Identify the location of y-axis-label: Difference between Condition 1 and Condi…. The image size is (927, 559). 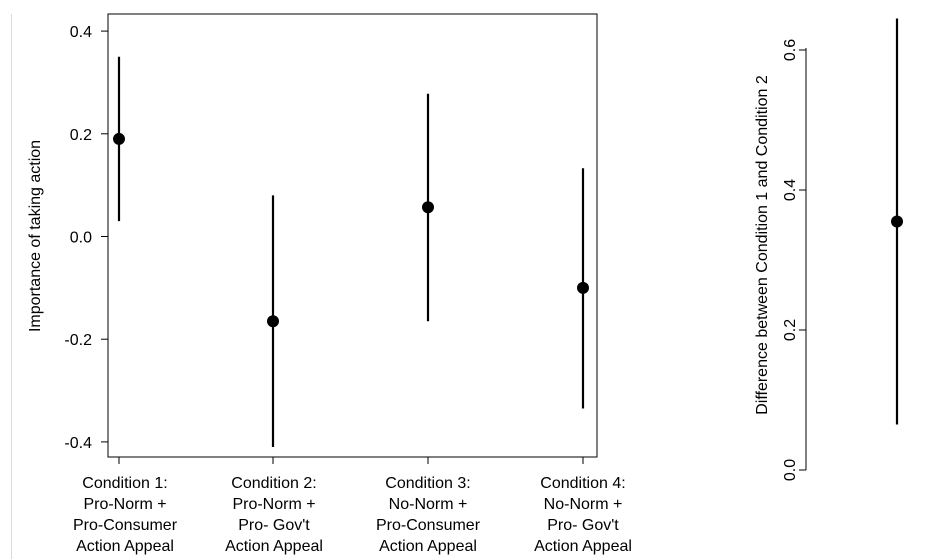
(762, 245).